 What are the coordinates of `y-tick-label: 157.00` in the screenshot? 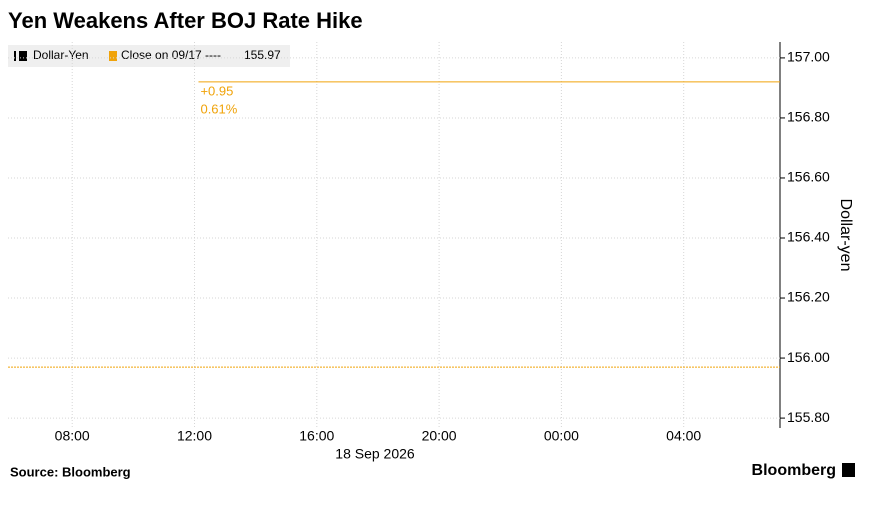 It's located at (808, 57).